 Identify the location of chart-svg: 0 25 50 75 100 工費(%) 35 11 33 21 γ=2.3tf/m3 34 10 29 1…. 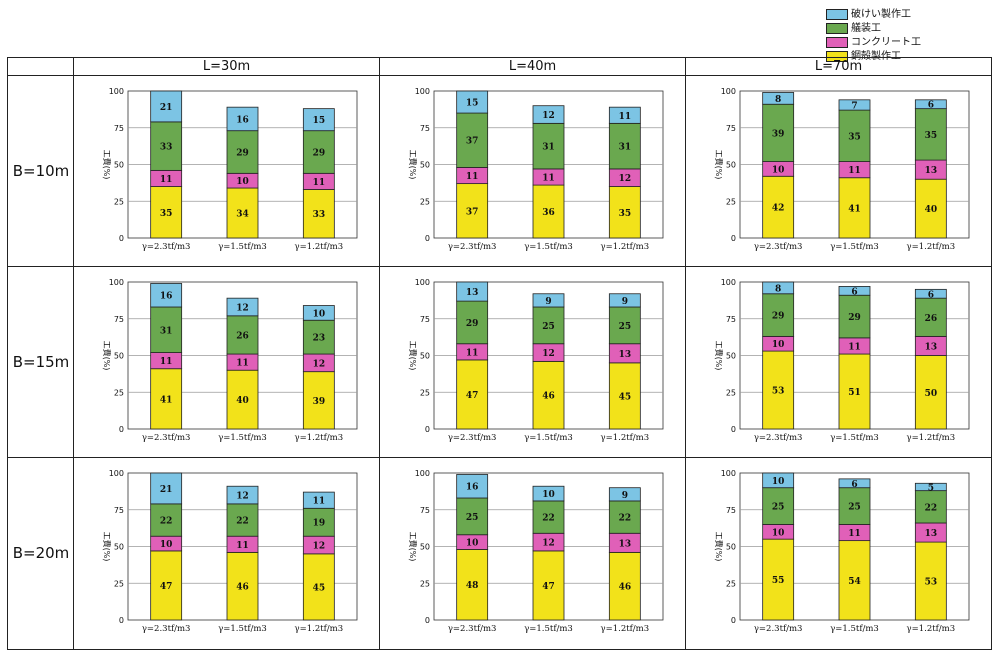
(230, 169).